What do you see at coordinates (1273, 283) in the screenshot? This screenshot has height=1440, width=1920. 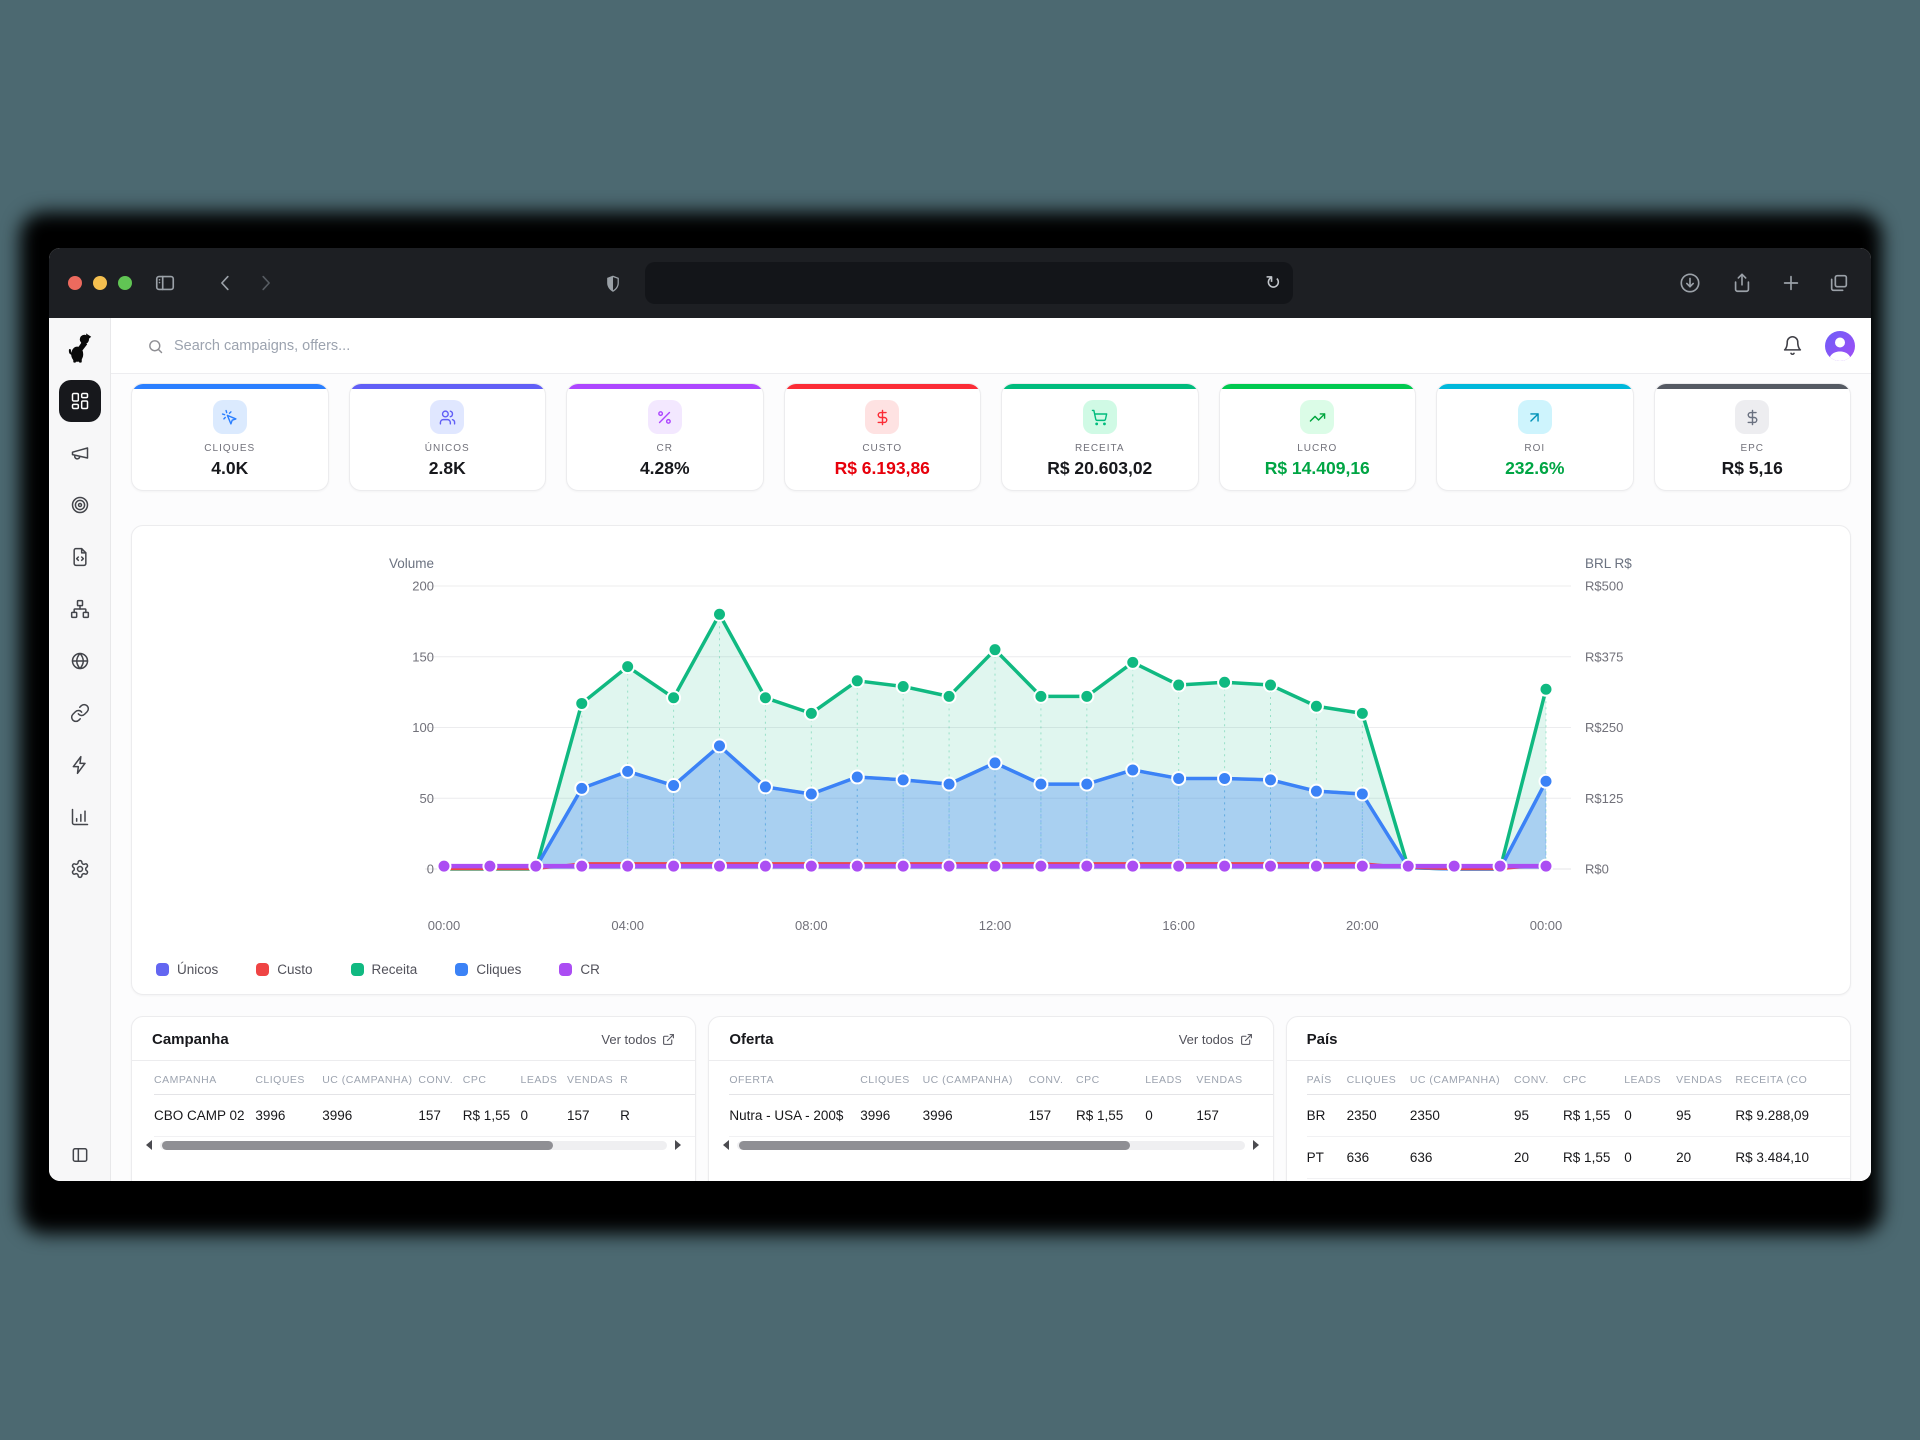 I see `refresh-icon: ↻` at bounding box center [1273, 283].